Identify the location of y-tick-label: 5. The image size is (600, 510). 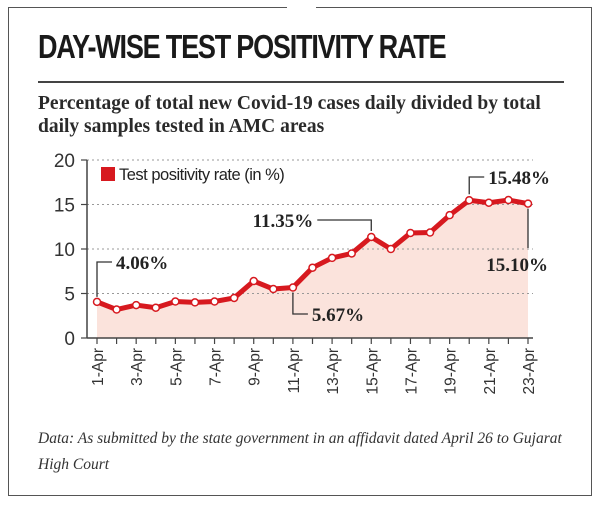
(69, 295).